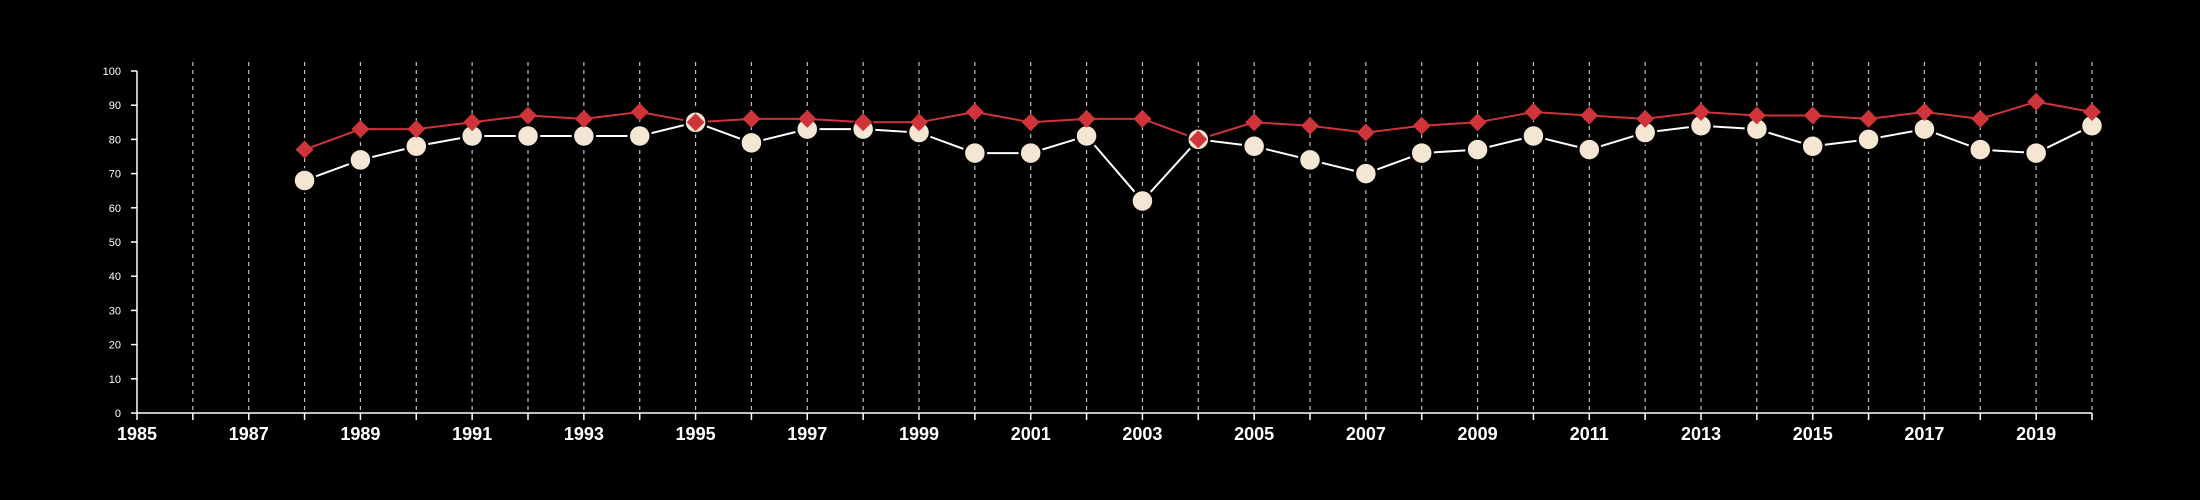  I want to click on x-tick-label: 1985, so click(137, 434).